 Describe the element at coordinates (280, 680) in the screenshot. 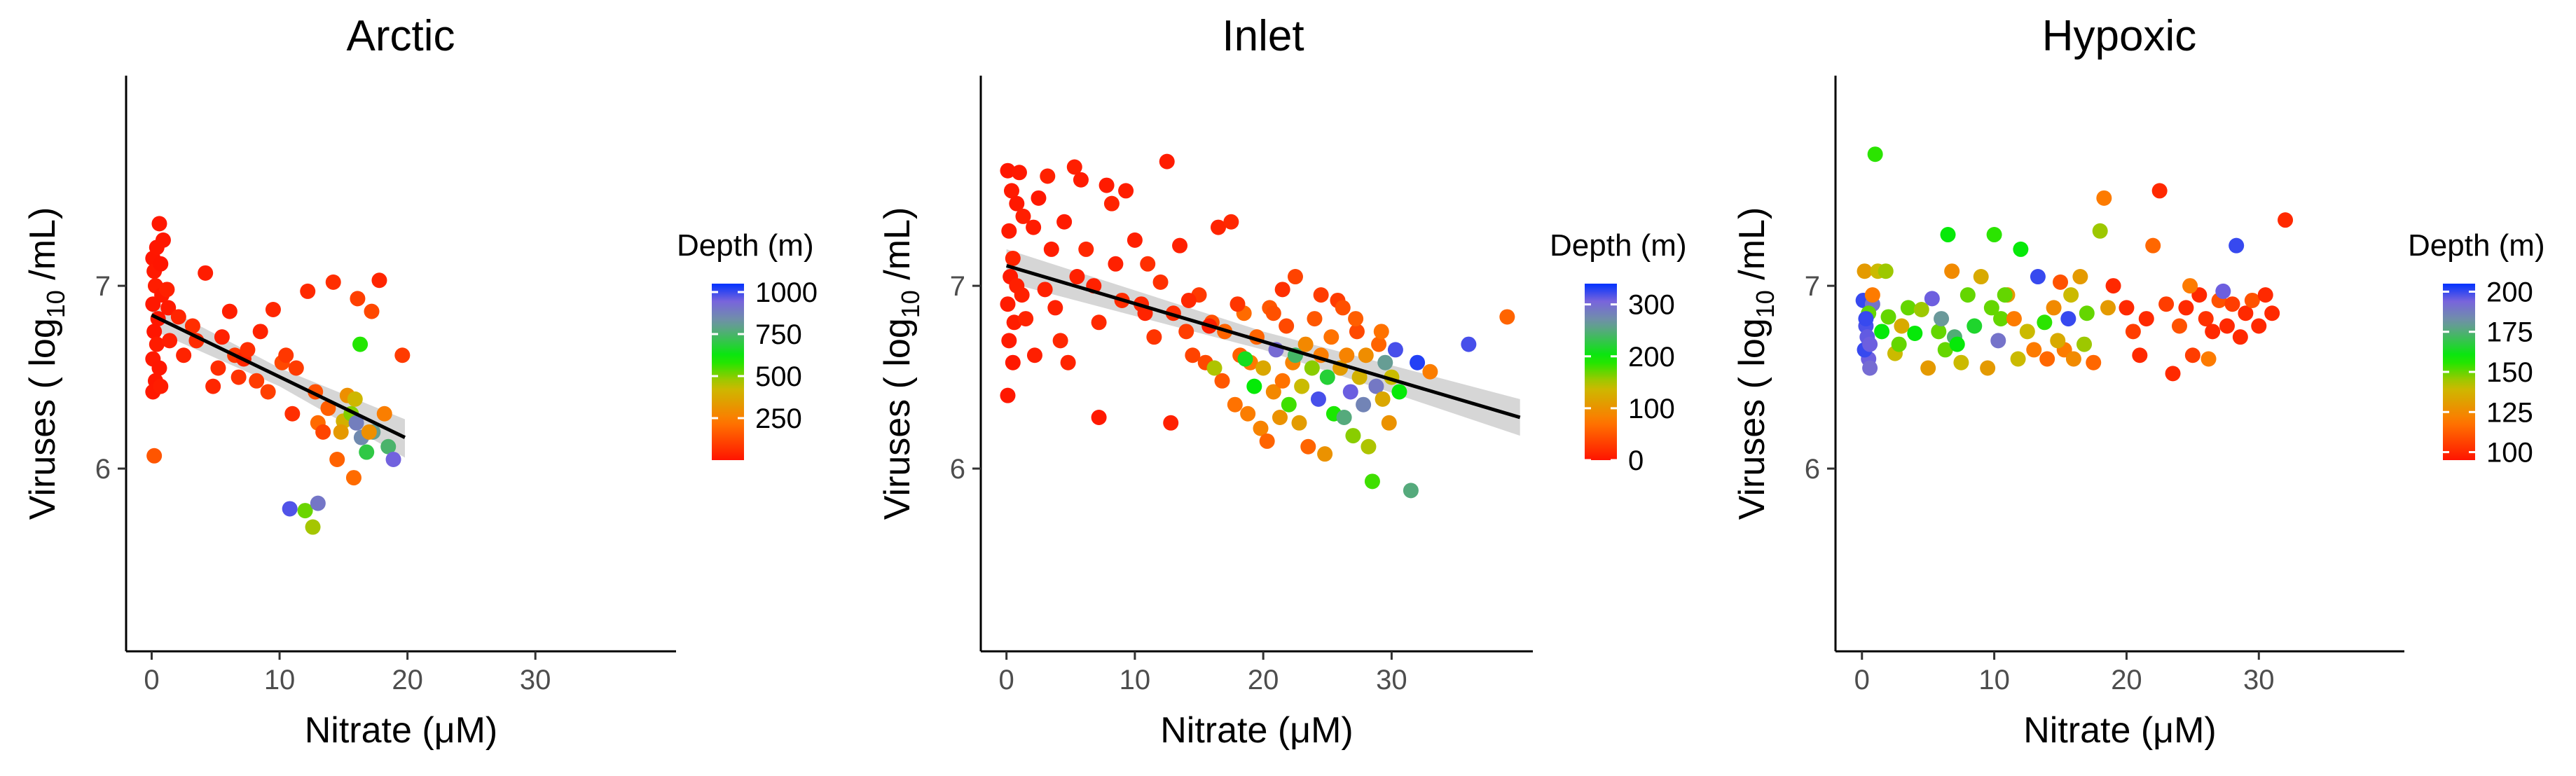

I see `panel-arctic-x-tick-label: 10` at that location.